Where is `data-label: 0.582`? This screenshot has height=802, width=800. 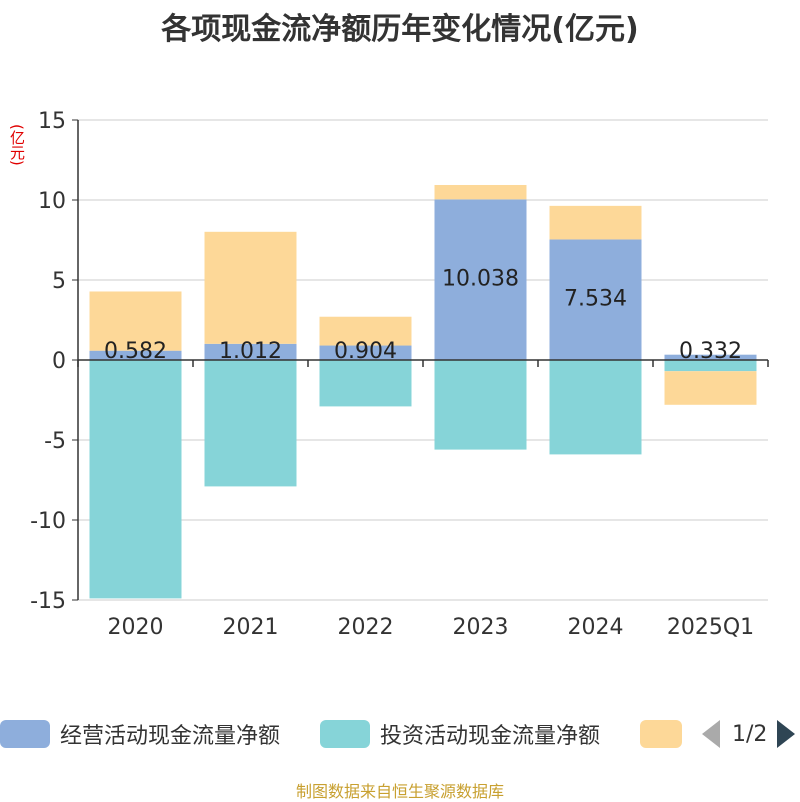 data-label: 0.582 is located at coordinates (135, 351).